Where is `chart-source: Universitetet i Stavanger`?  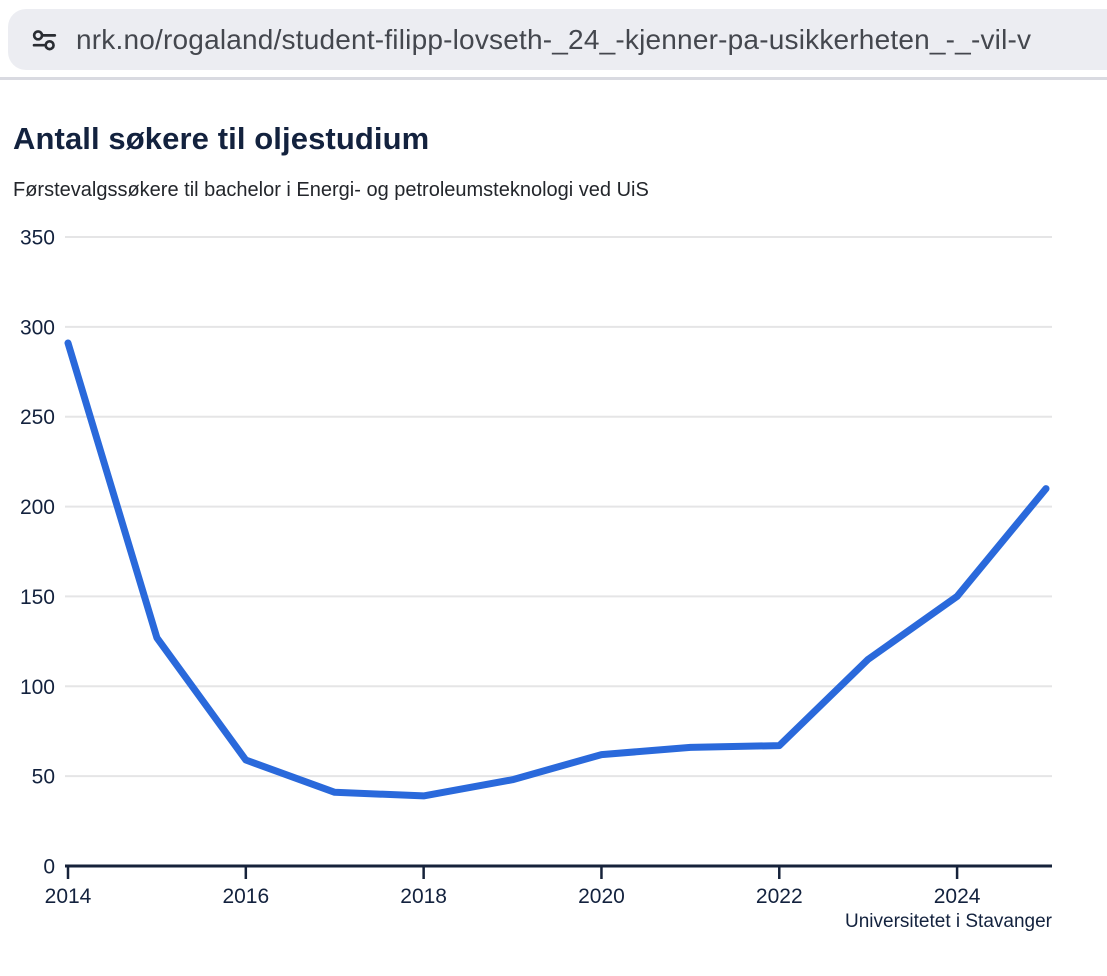 chart-source: Universitetet i Stavanger is located at coordinates (948, 921).